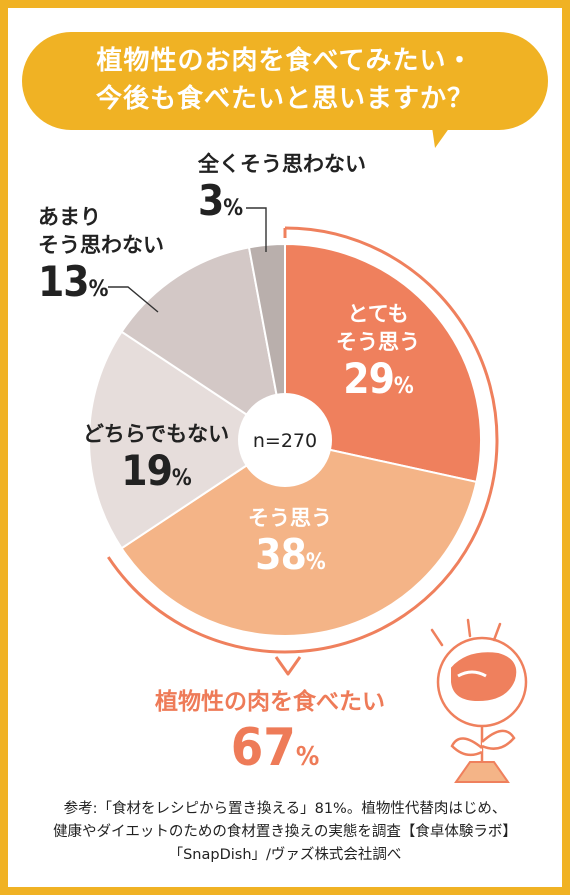 The width and height of the screenshot is (570, 895). Describe the element at coordinates (288, 666) in the screenshot. I see `highlight-pointer` at that location.